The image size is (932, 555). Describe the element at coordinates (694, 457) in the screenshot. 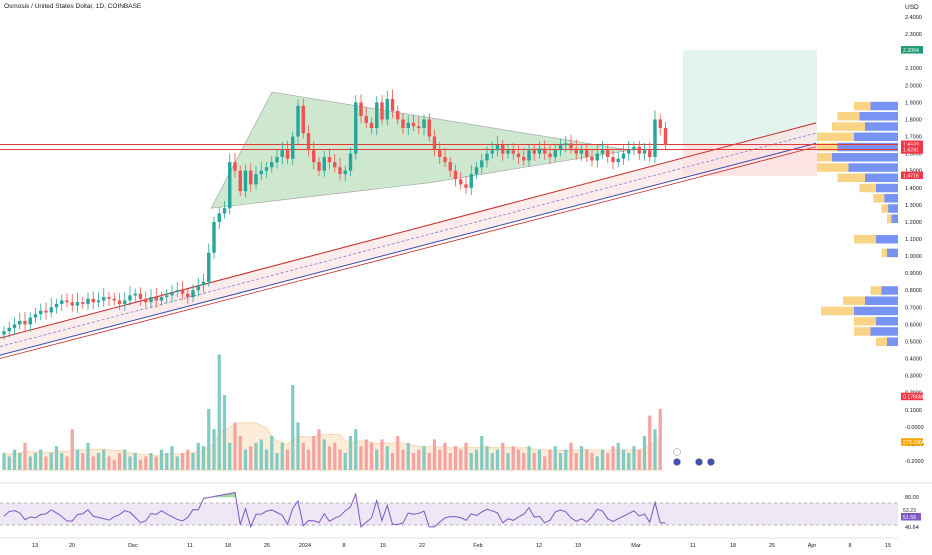

I see `event-markers` at that location.